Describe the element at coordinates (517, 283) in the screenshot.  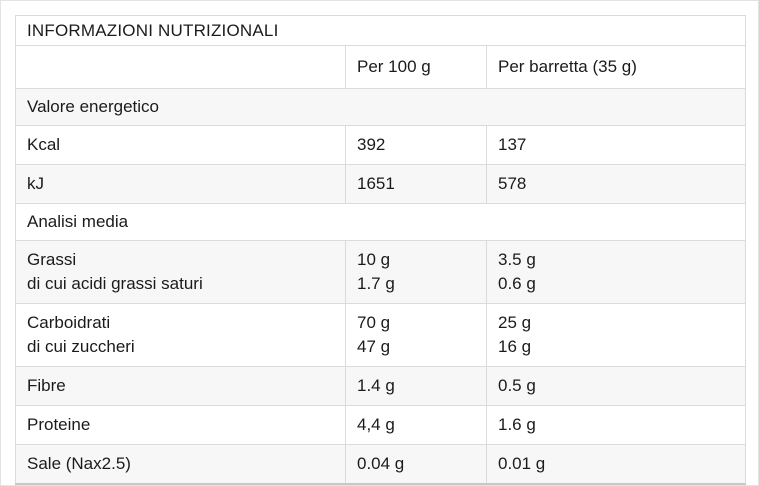
I see `value-line: 0.6 g` at that location.